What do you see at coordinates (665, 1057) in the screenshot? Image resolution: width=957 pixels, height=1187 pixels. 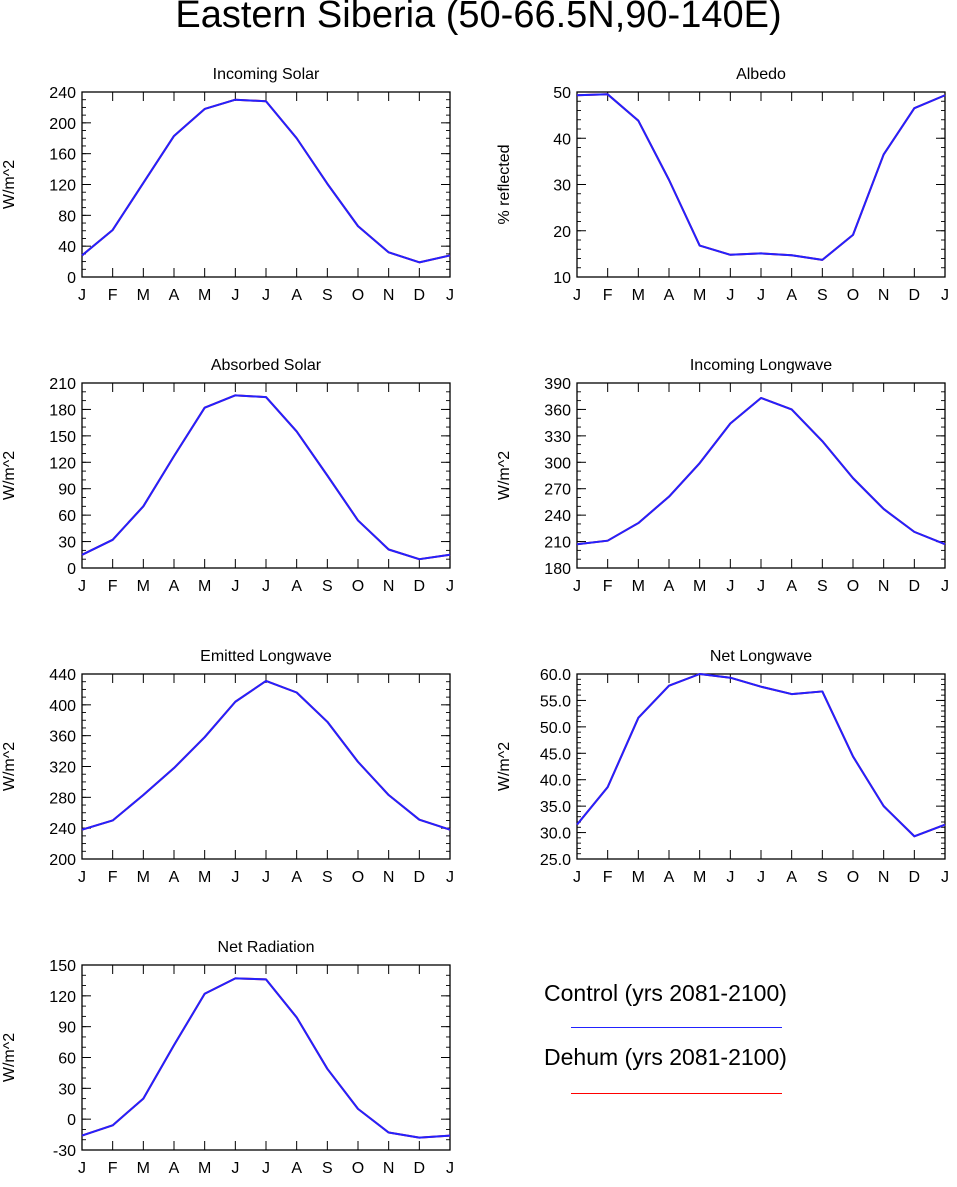 I see `legend-label-dehum: Dehum (yrs 2081-2100)` at bounding box center [665, 1057].